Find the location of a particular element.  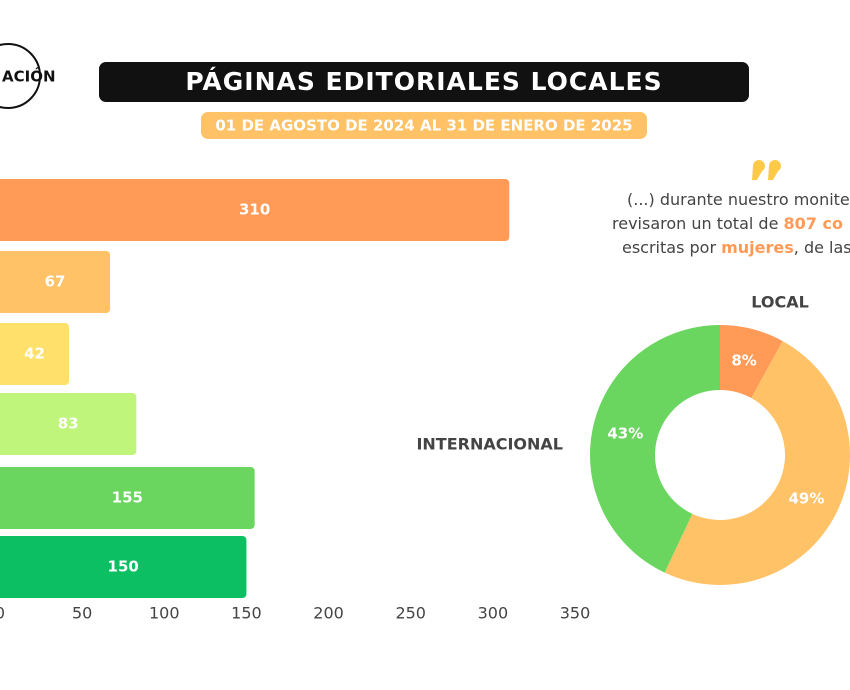

donut-annotation: INTERNACIONAL is located at coordinates (489, 444).